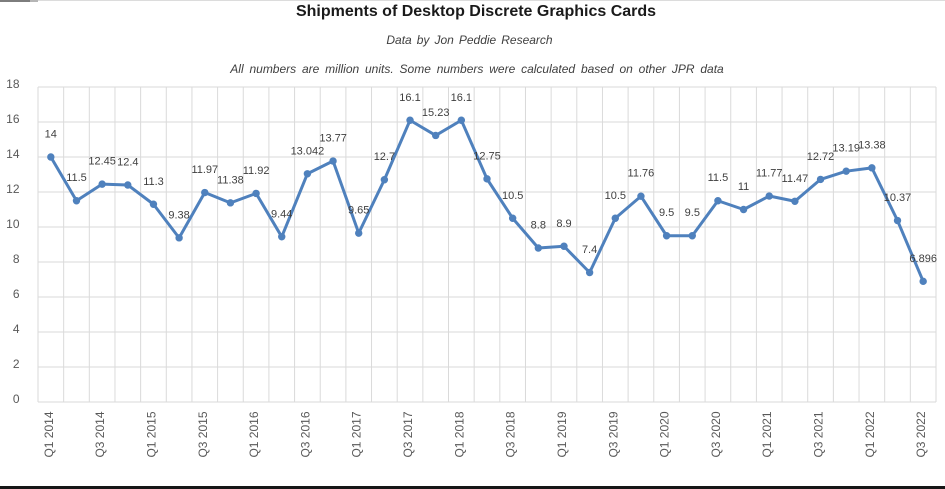  I want to click on svg-text: 13.77, so click(333, 139).